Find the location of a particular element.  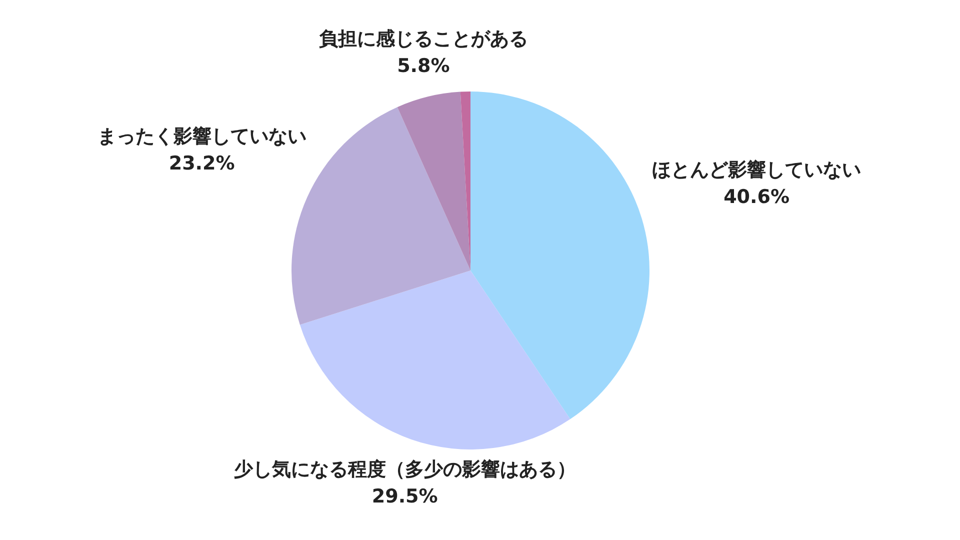

slice-label: 負担に感じることがある is located at coordinates (423, 39).